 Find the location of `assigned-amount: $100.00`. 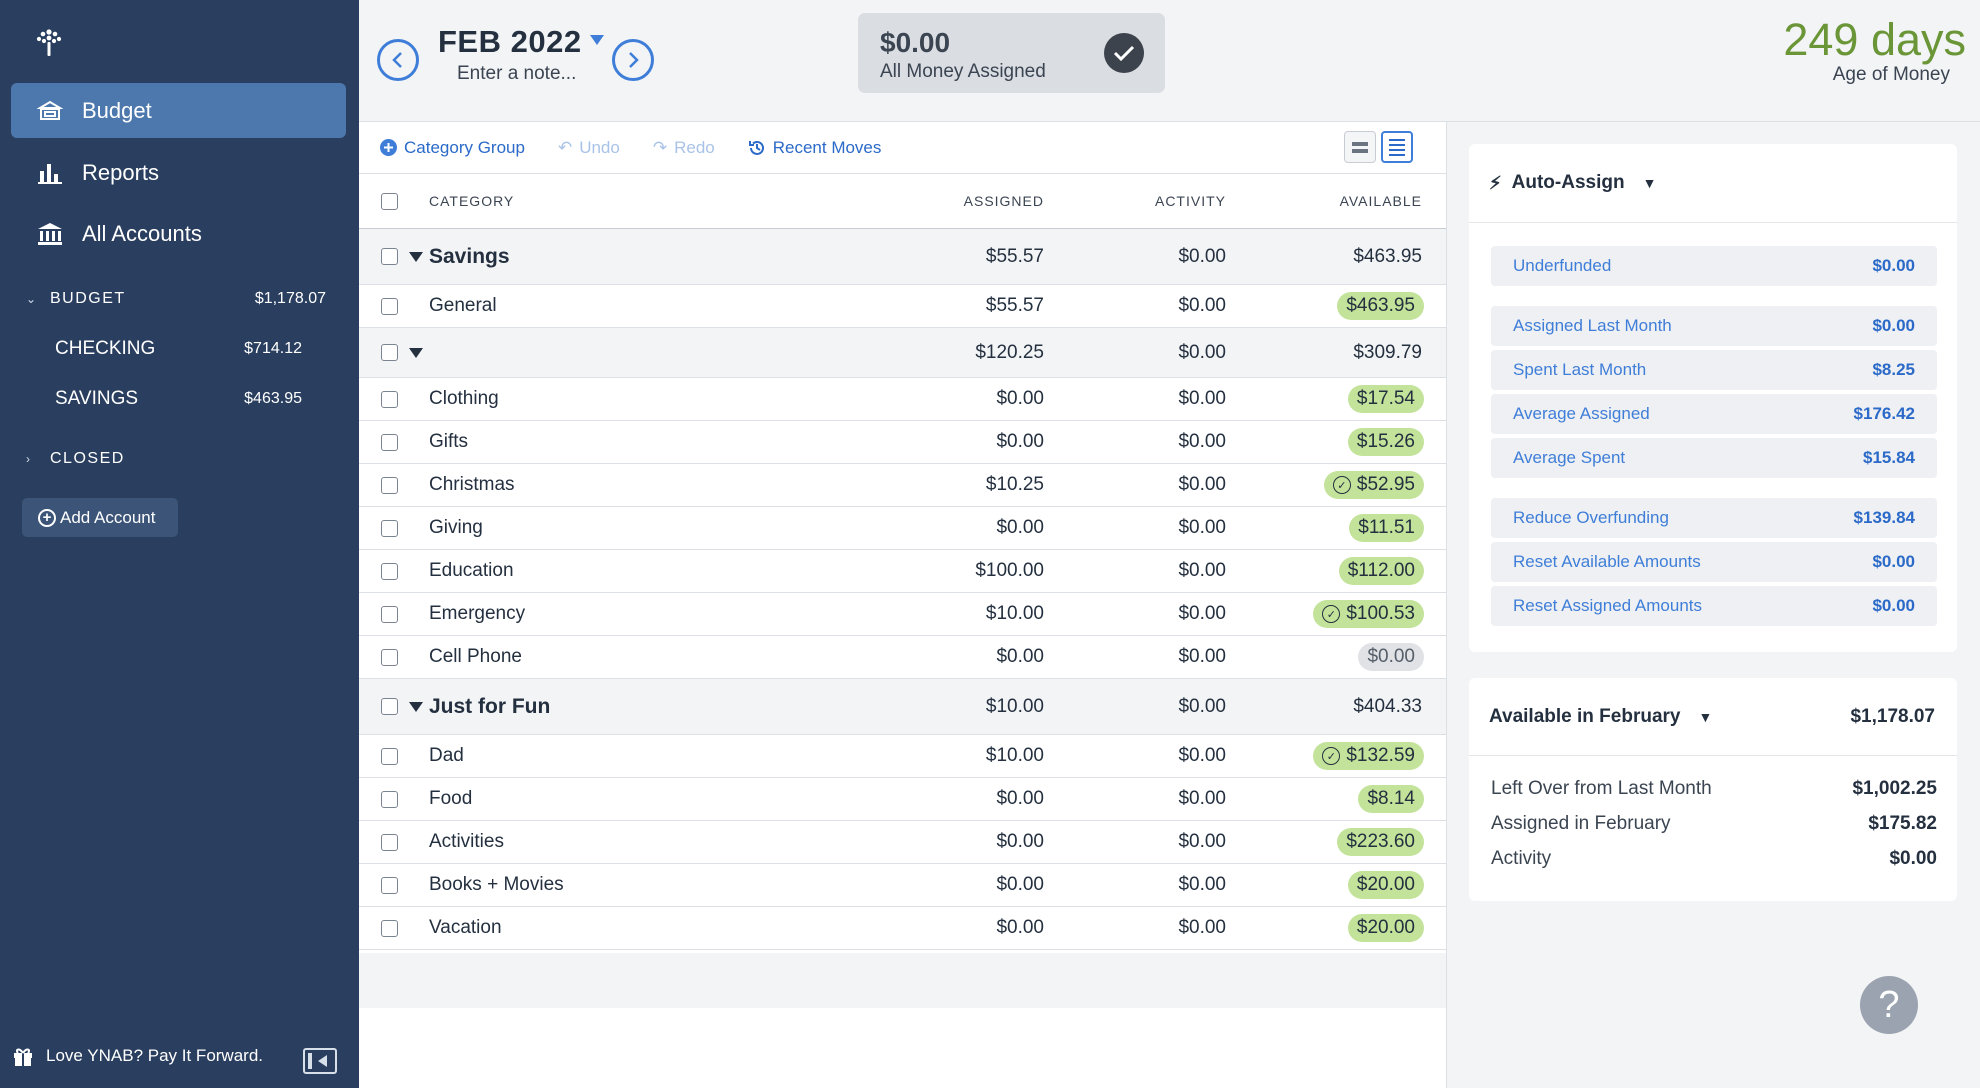

assigned-amount: $100.00 is located at coordinates (1009, 570).